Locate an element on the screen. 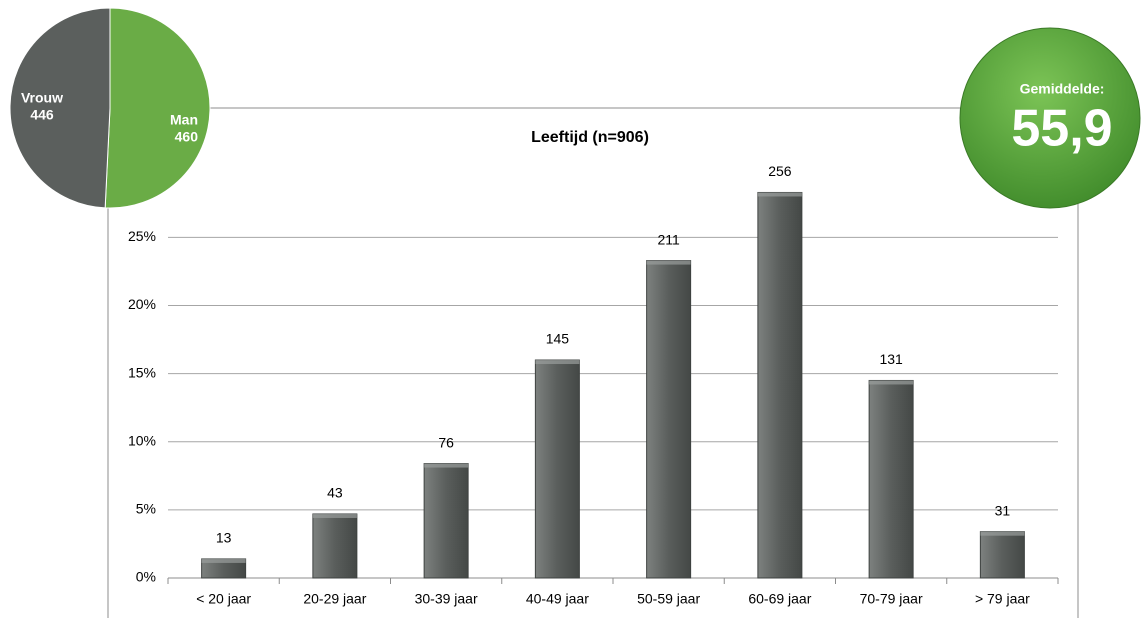  data-label: 211 is located at coordinates (668, 239).